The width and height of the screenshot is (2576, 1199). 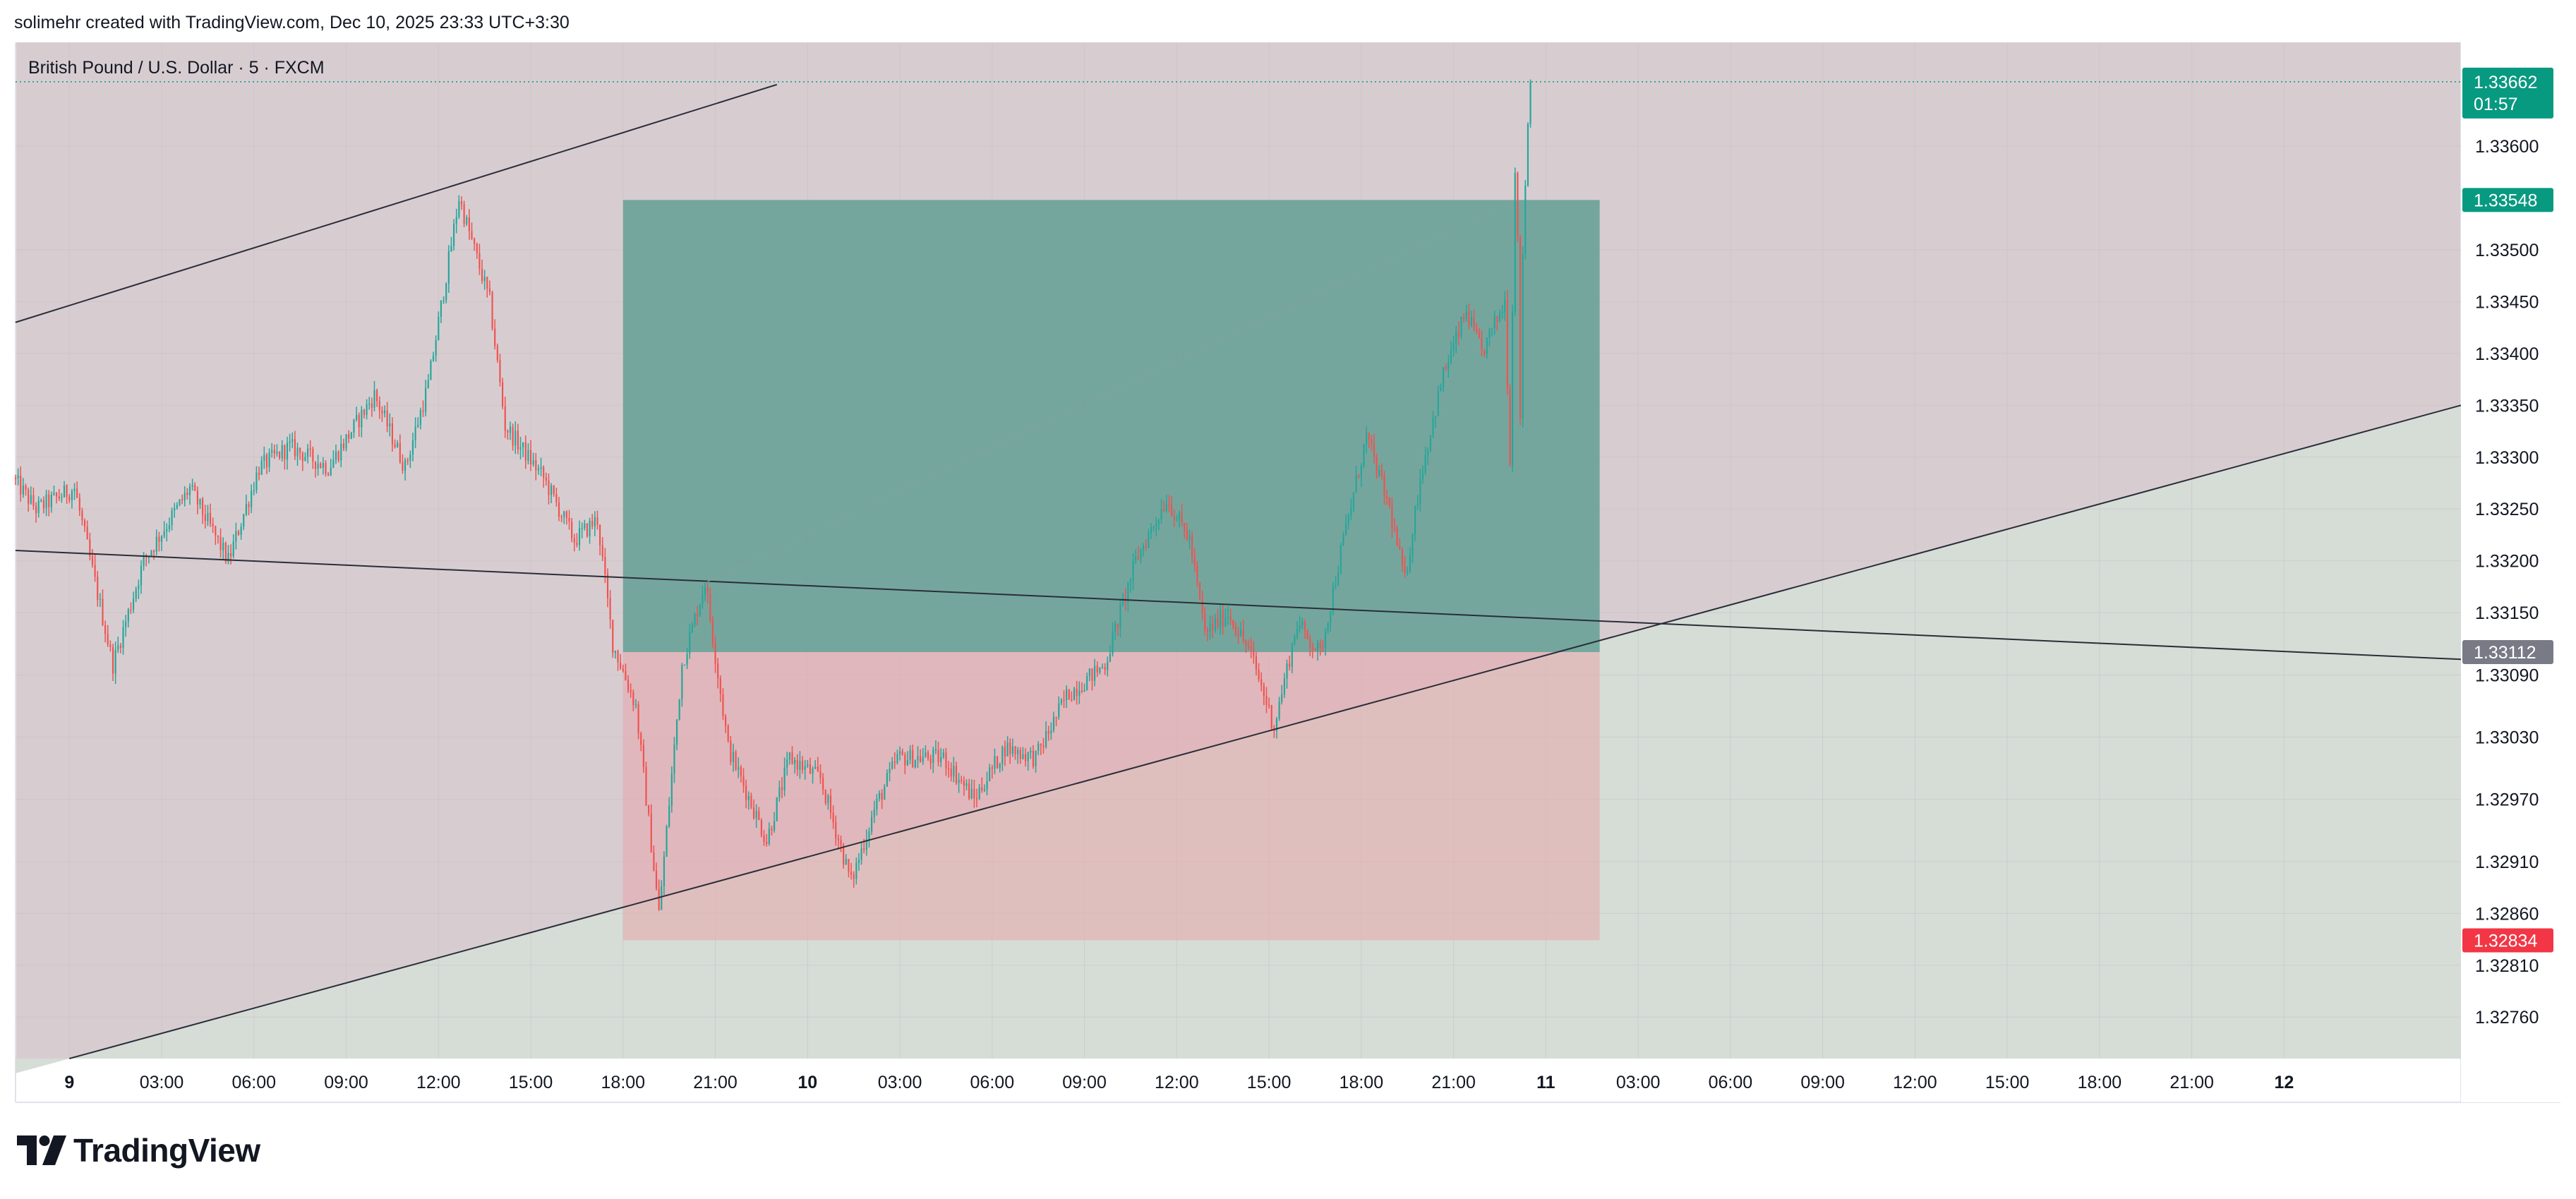 I want to click on time-tick-label: 12, so click(x=2284, y=1082).